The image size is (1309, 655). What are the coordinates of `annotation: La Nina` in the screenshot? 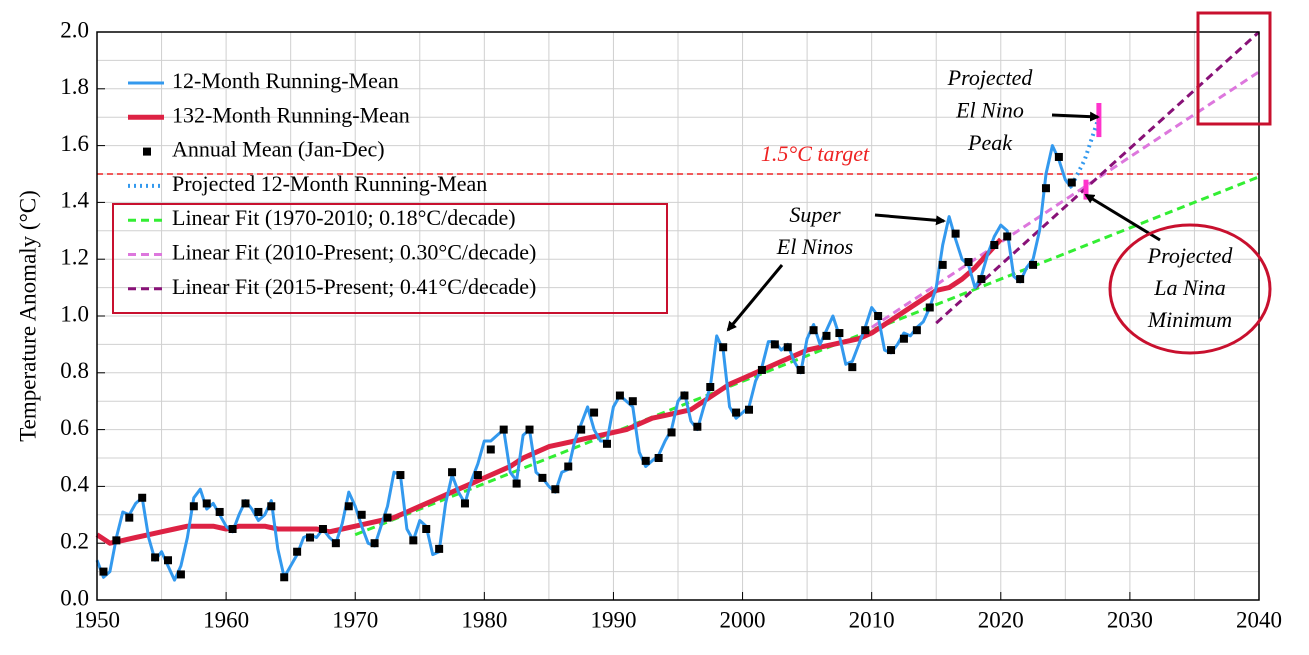 It's located at (1189, 287).